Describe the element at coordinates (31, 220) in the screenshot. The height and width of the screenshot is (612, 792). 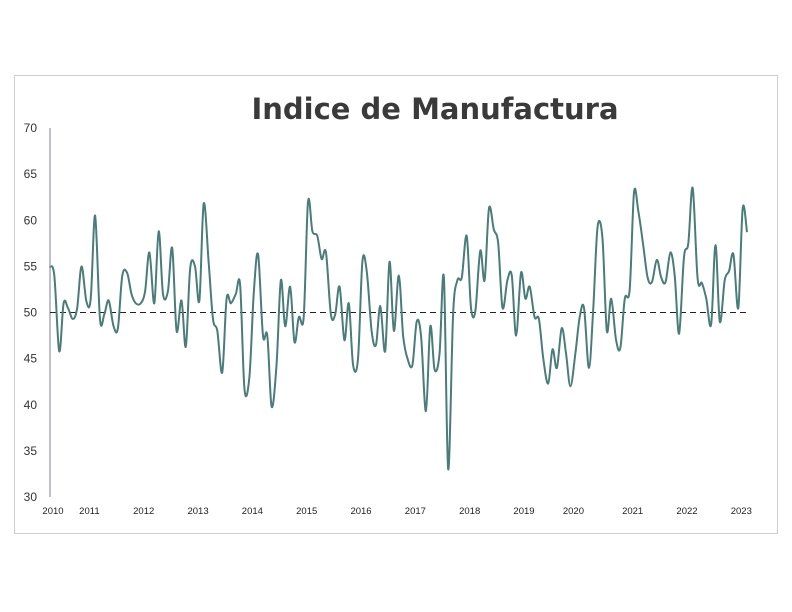
I see `y-tick-label: 60` at that location.